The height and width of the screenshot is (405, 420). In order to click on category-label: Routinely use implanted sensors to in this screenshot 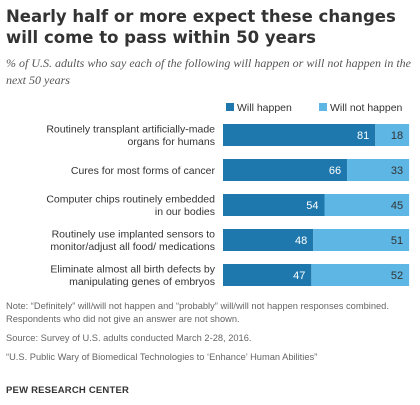, I will do `click(134, 235)`.